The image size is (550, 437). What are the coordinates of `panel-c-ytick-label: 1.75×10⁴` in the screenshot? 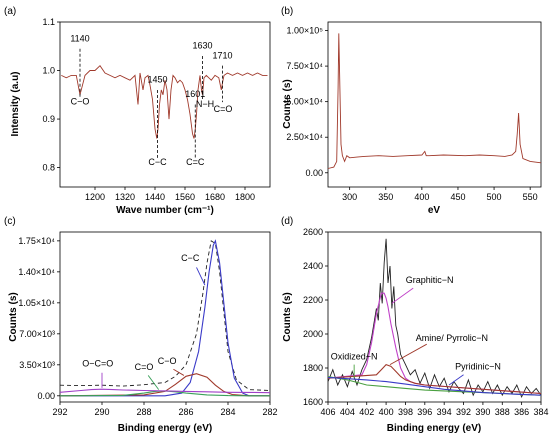 It's located at (36, 241).